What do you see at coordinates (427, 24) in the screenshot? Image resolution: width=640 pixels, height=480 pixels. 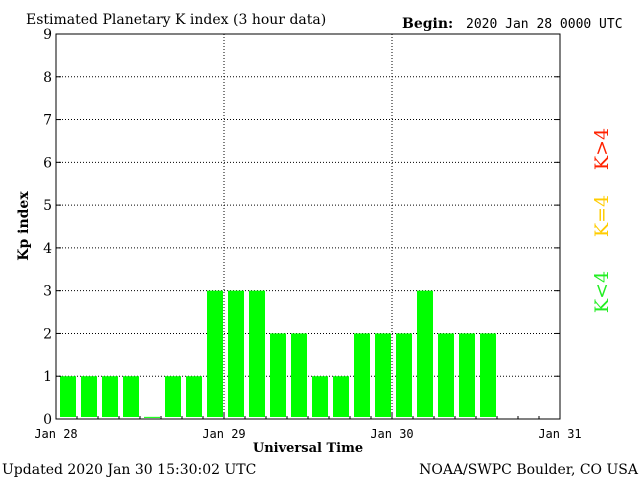 I see `begin-label: Begin:` at bounding box center [427, 24].